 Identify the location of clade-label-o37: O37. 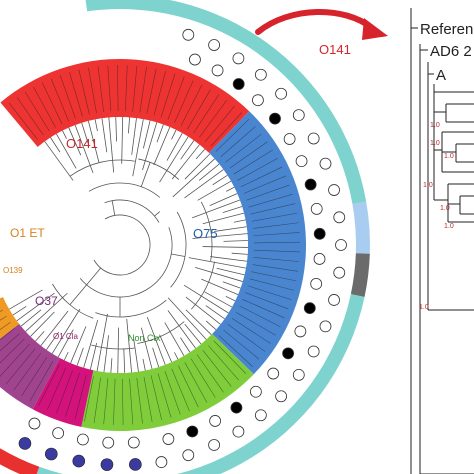
(46, 301).